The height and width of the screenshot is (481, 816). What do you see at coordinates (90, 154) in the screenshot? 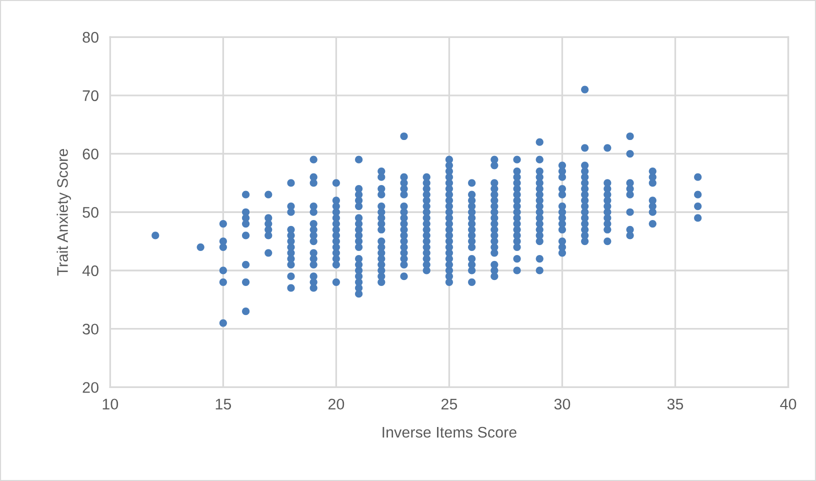
I see `y-tick-label: 60` at bounding box center [90, 154].